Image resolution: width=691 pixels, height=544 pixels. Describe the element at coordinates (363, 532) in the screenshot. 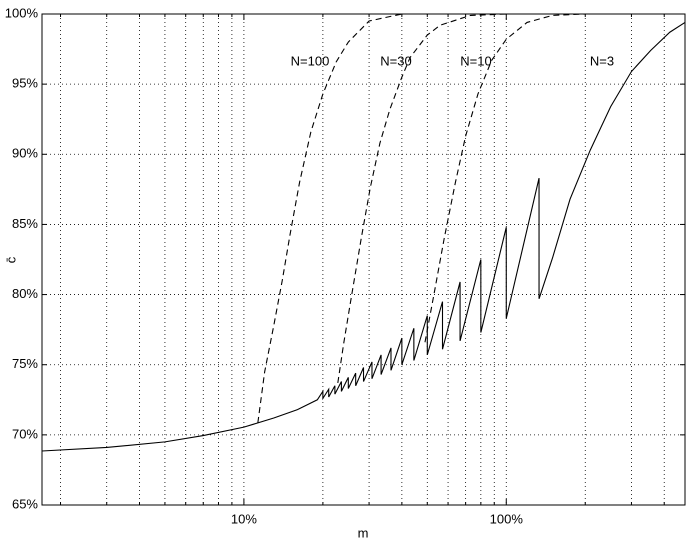

I see `x-axis-label: m` at that location.